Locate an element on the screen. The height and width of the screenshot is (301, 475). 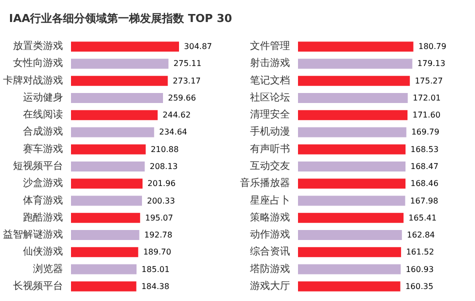
data-label: 210.88 is located at coordinates (164, 149).